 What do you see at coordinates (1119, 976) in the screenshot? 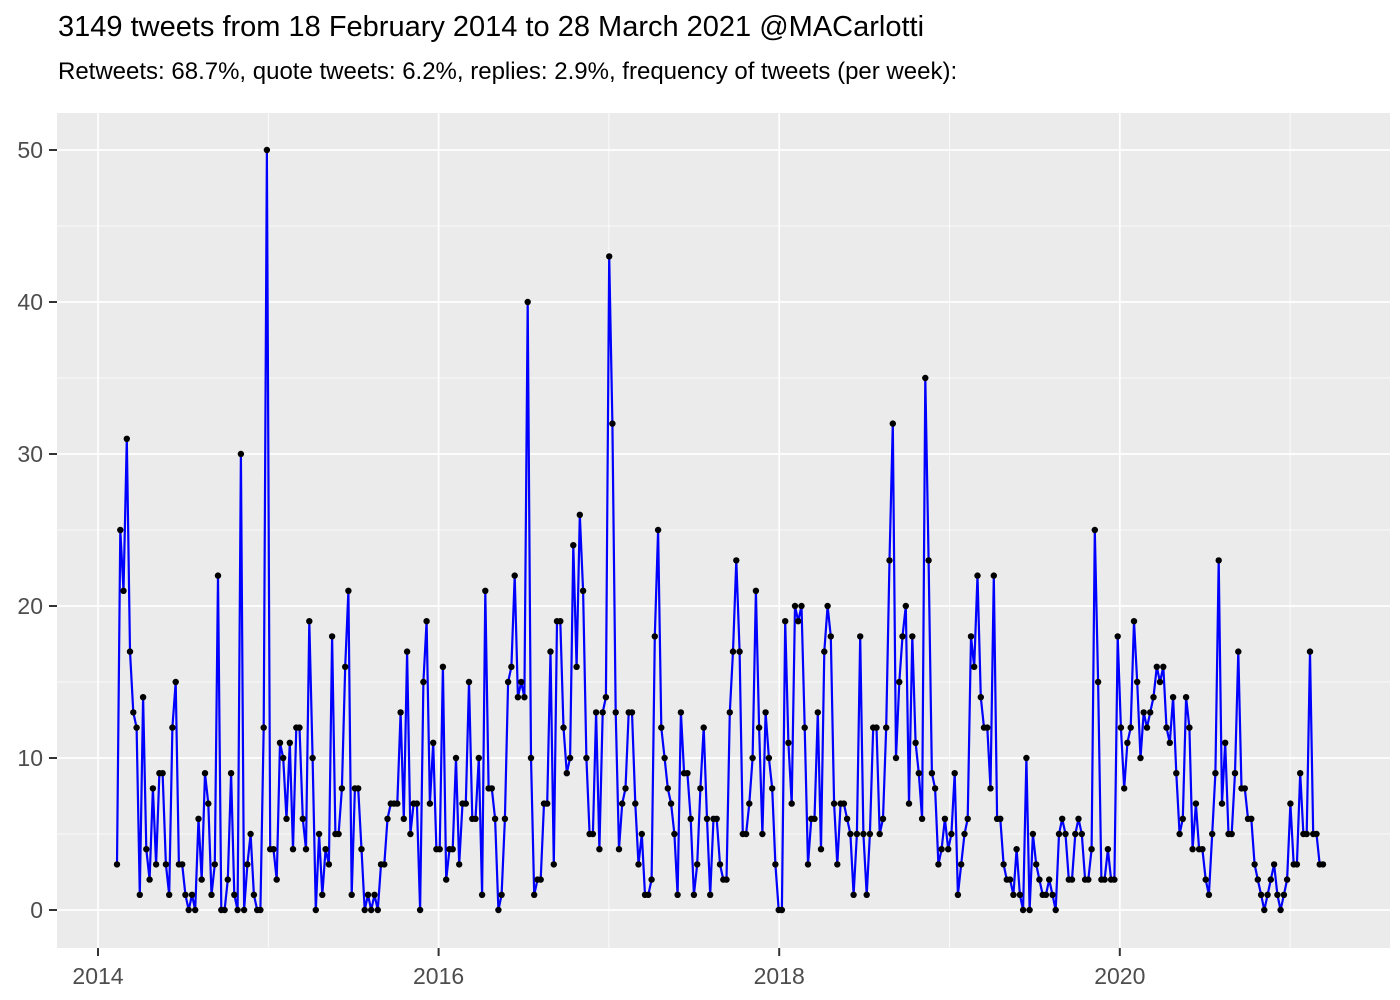
I see `x-axis-label: 2020` at bounding box center [1119, 976].